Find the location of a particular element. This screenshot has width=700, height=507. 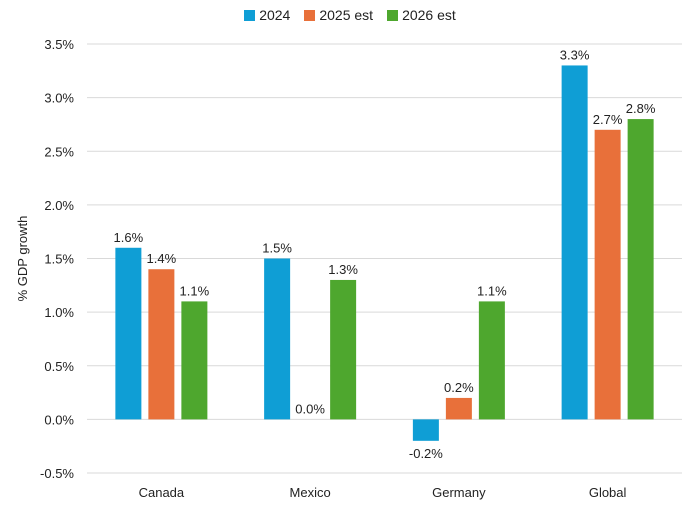

data-label: 2.8% is located at coordinates (641, 108).